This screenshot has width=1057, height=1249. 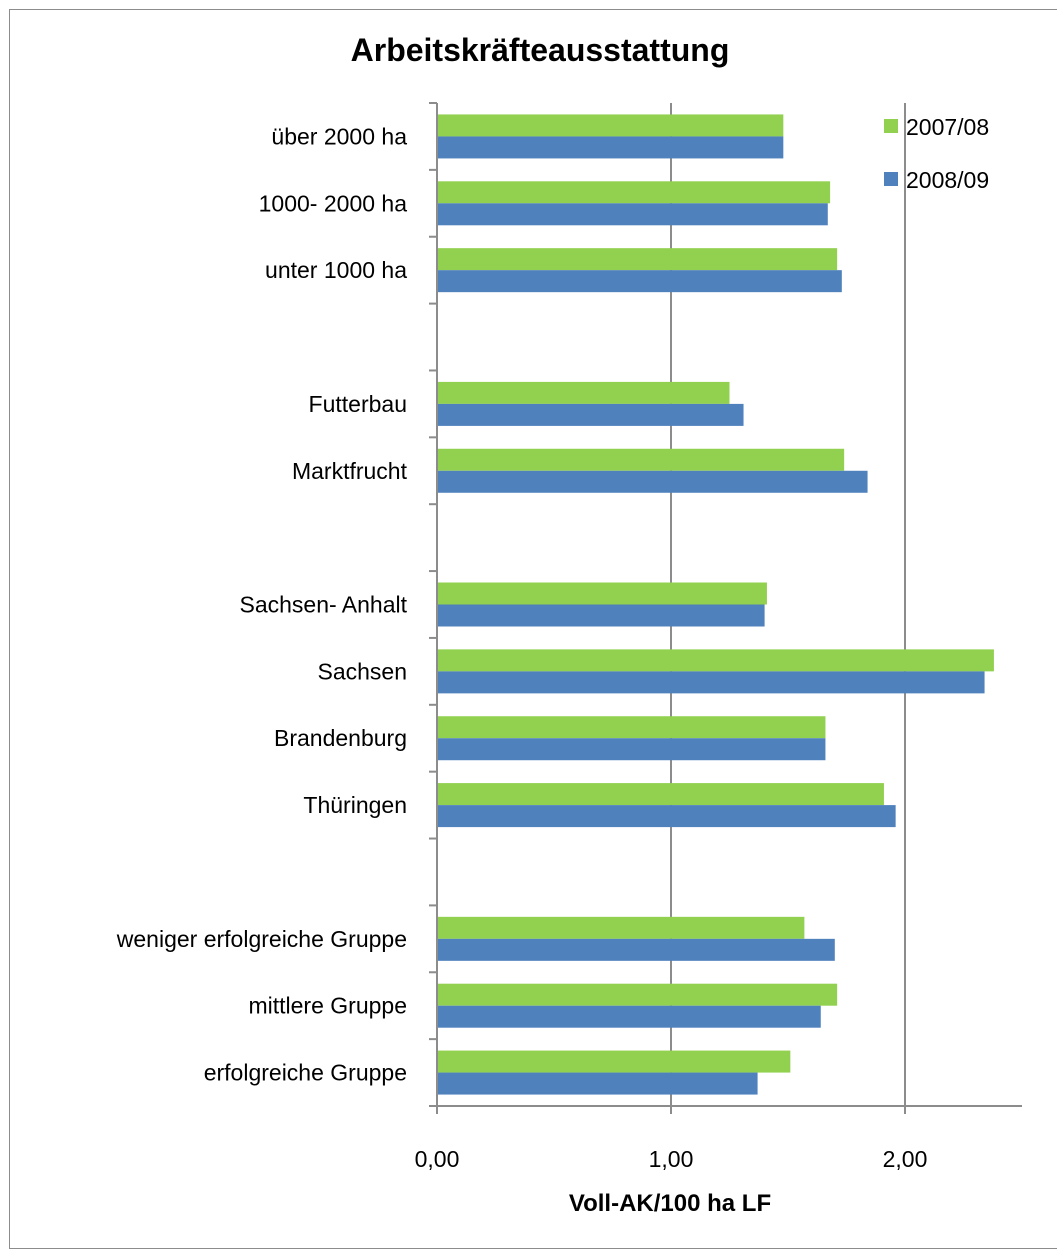 What do you see at coordinates (540, 50) in the screenshot?
I see `chart-title: Arbeitskräfteausstattung` at bounding box center [540, 50].